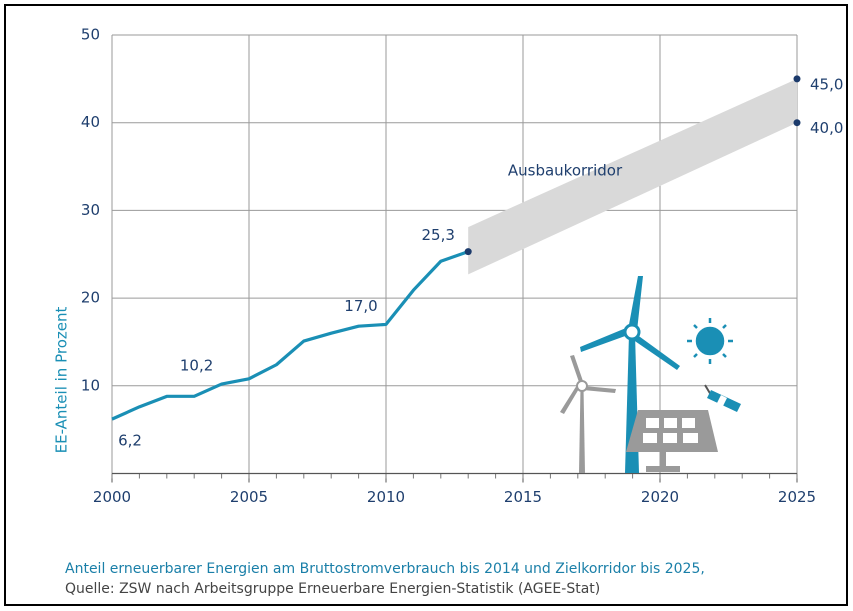 The image size is (853, 611). I want to click on y-axis-label: EE-Anteil in Prozent, so click(62, 380).